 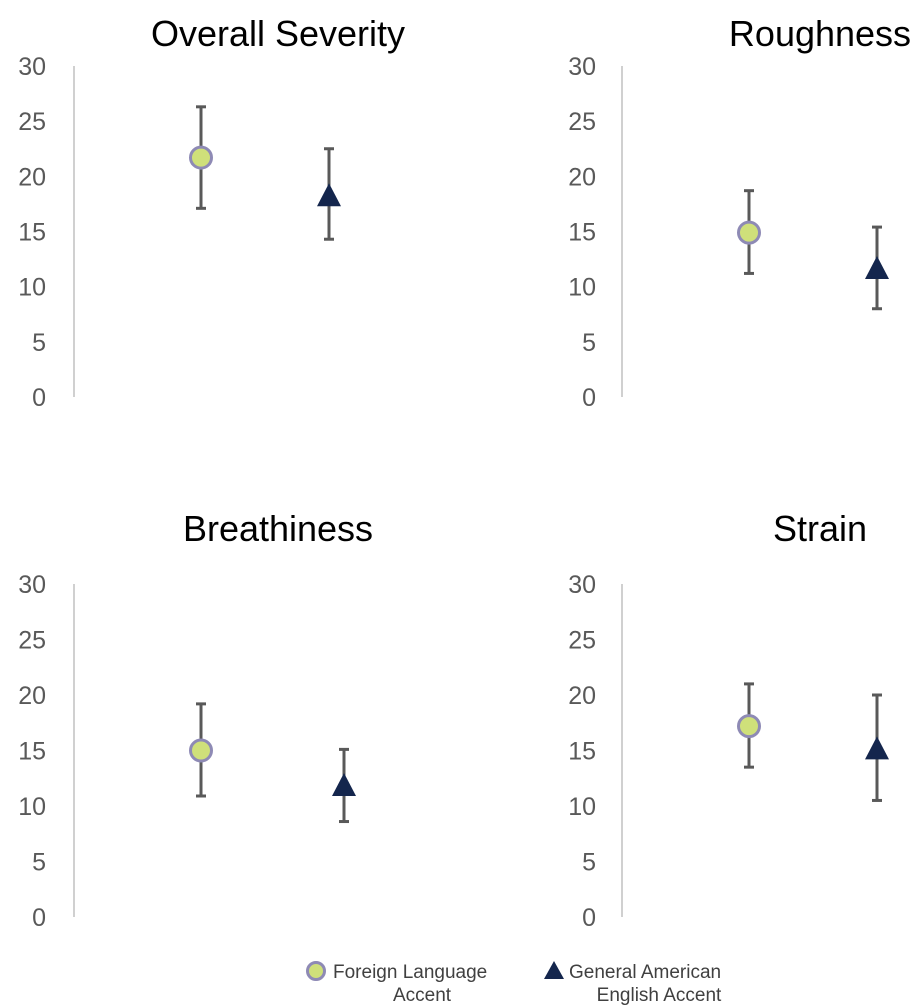 What do you see at coordinates (659, 995) in the screenshot?
I see `legend-american-label-line2: English Accent` at bounding box center [659, 995].